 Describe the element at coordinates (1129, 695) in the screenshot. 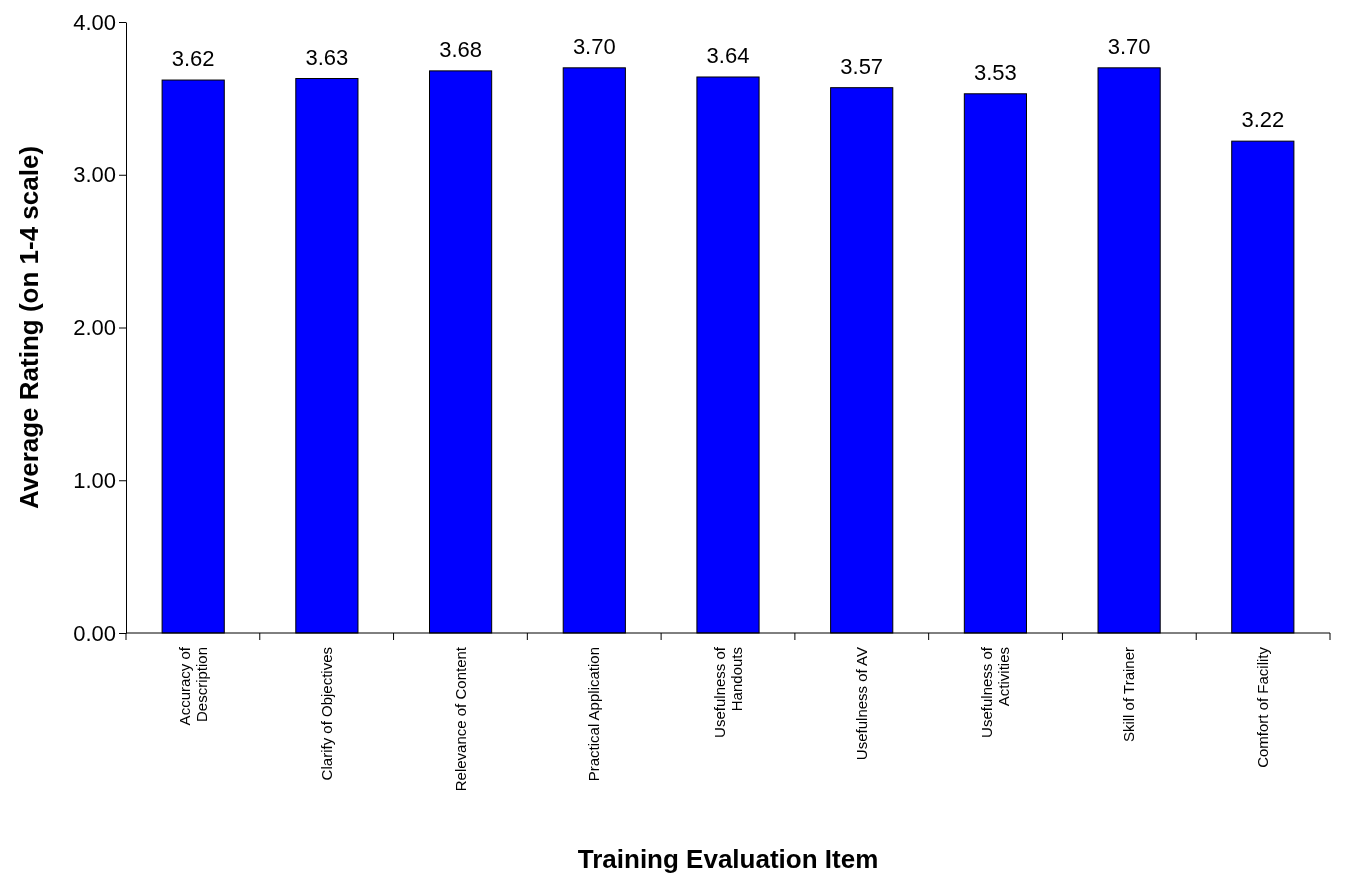

I see `x-tick-label: Skill of Trainer` at that location.